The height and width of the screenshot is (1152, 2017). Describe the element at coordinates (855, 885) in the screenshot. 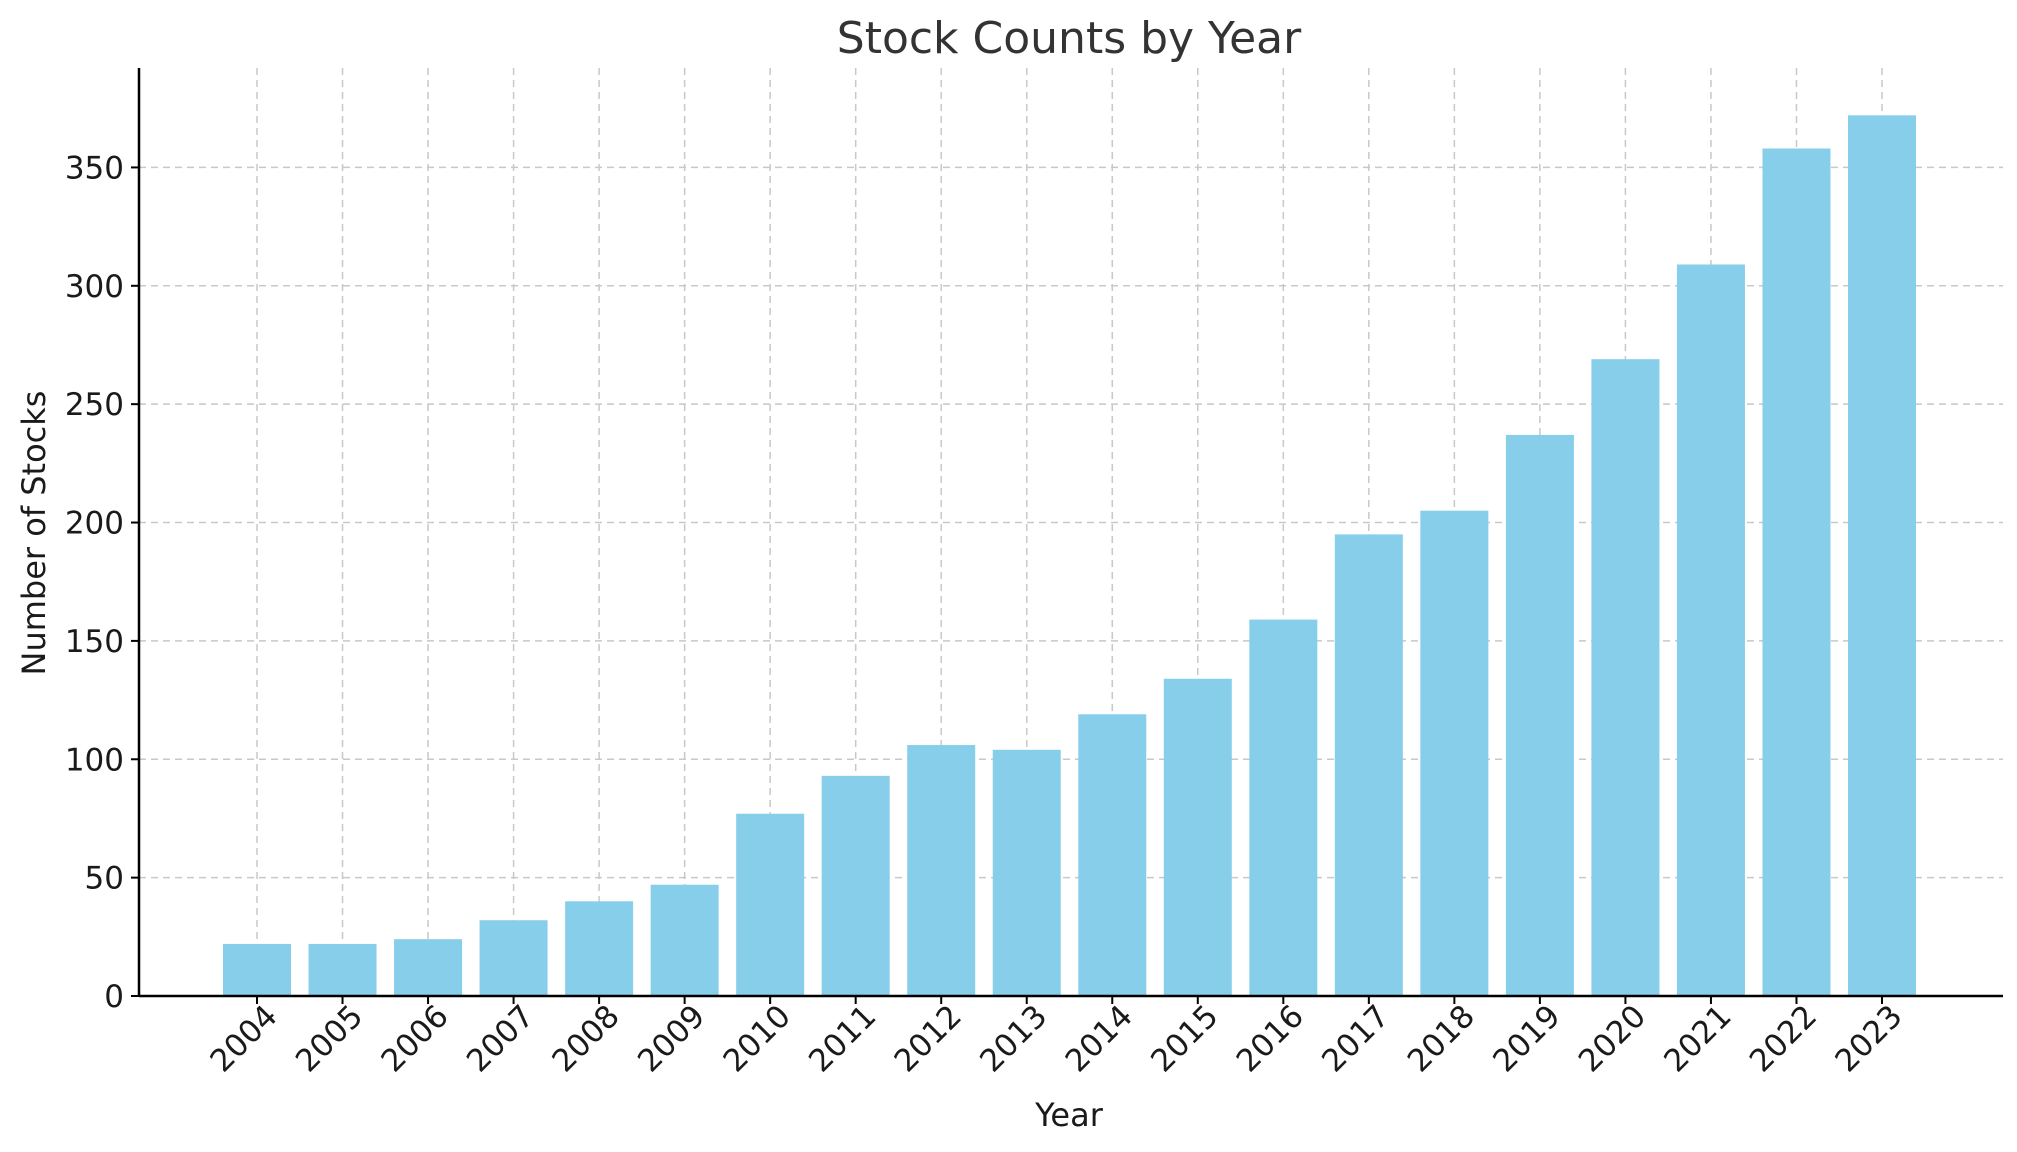

I see `bar-2011` at that location.